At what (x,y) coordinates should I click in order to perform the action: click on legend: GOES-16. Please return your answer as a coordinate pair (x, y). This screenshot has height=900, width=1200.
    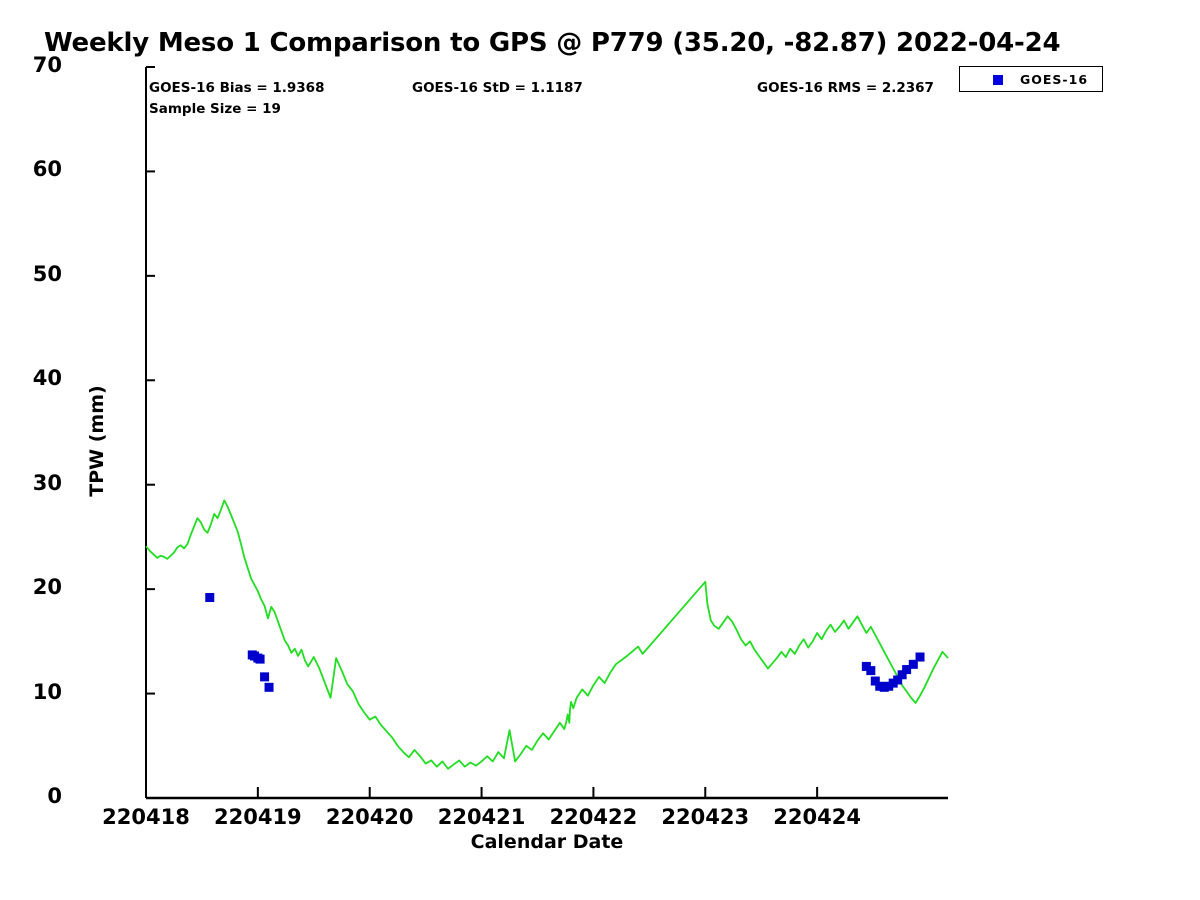
    Looking at the image, I should click on (1031, 79).